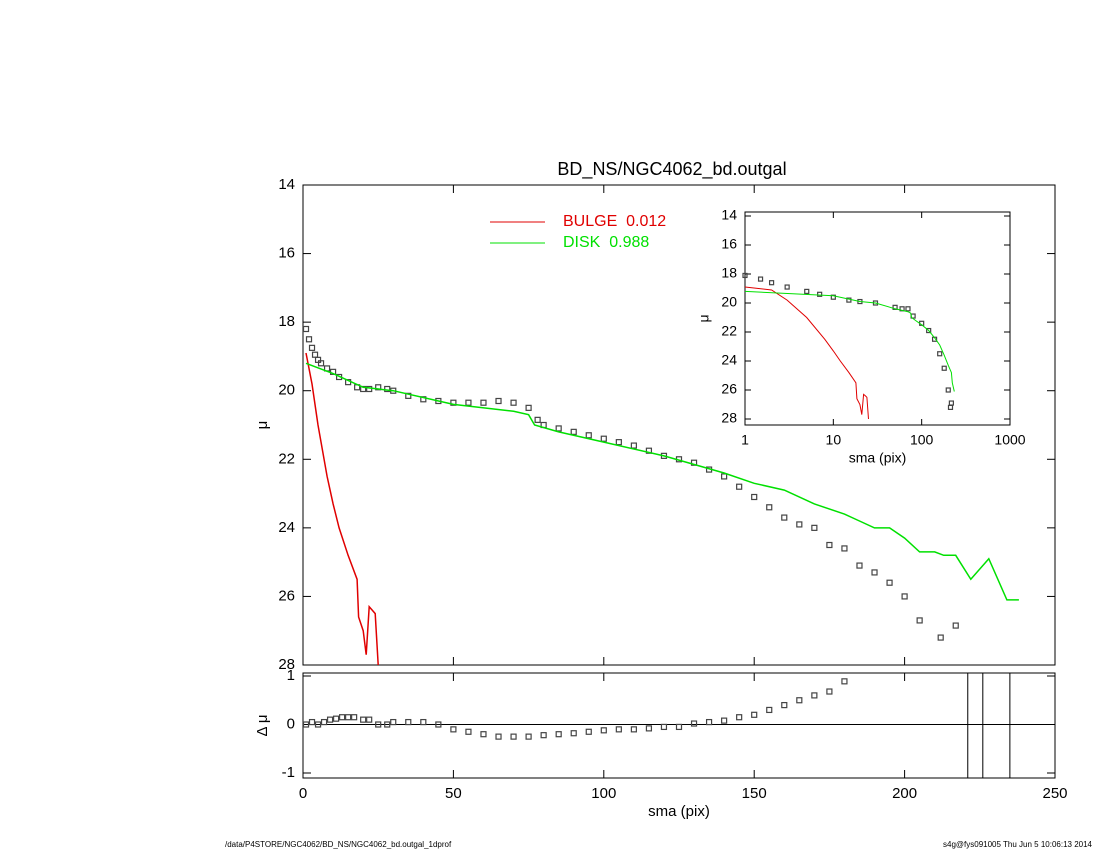  What do you see at coordinates (729, 244) in the screenshot?
I see `y-tick-label: 16` at bounding box center [729, 244].